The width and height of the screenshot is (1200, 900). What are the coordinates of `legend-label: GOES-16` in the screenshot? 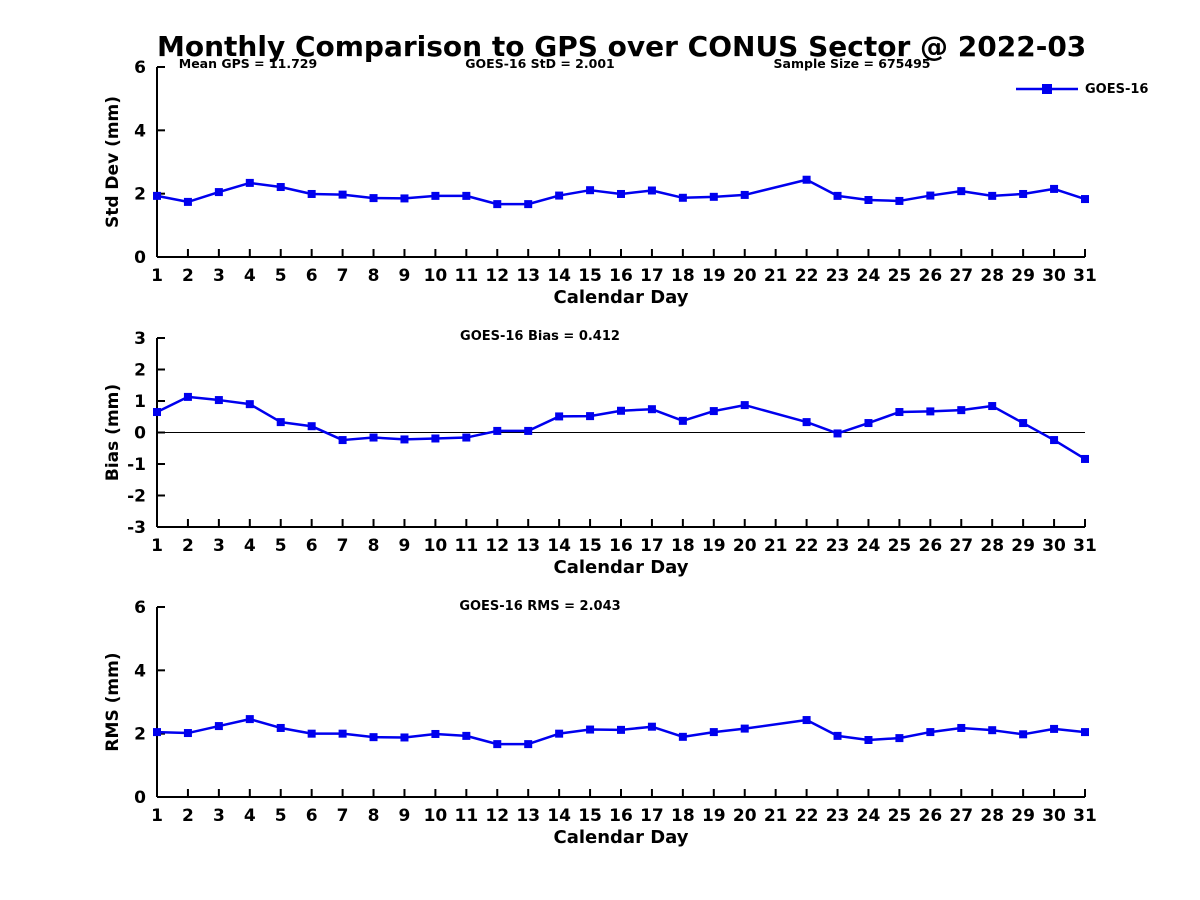 It's located at (1117, 89).